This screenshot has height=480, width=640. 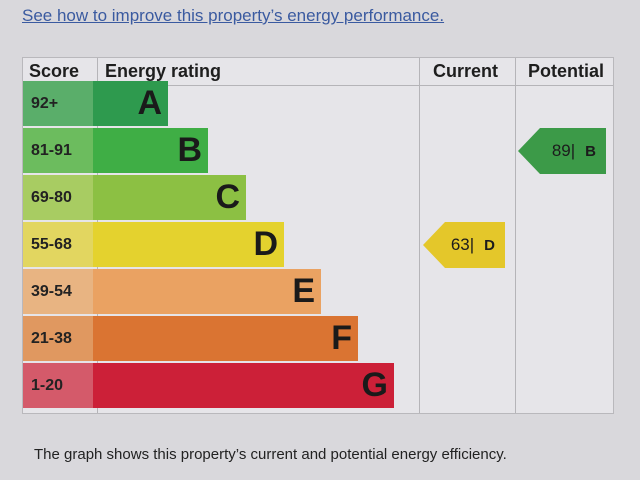 I want to click on score-band-a: 92+, so click(x=60, y=103).